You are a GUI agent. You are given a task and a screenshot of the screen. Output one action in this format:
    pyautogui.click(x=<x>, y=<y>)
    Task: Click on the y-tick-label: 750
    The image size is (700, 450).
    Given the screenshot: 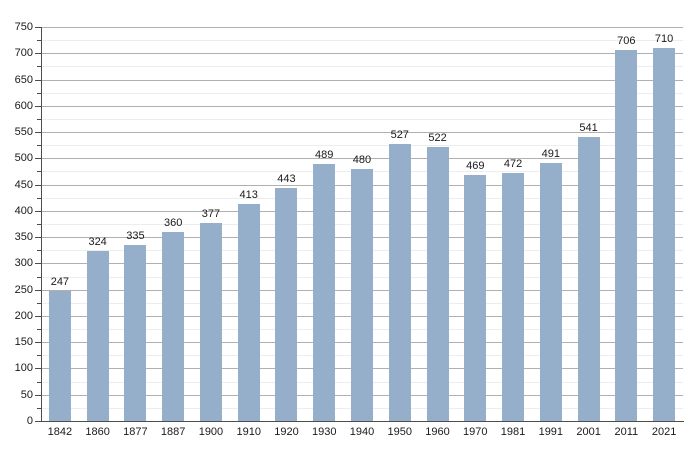 What is the action you would take?
    pyautogui.click(x=23, y=27)
    